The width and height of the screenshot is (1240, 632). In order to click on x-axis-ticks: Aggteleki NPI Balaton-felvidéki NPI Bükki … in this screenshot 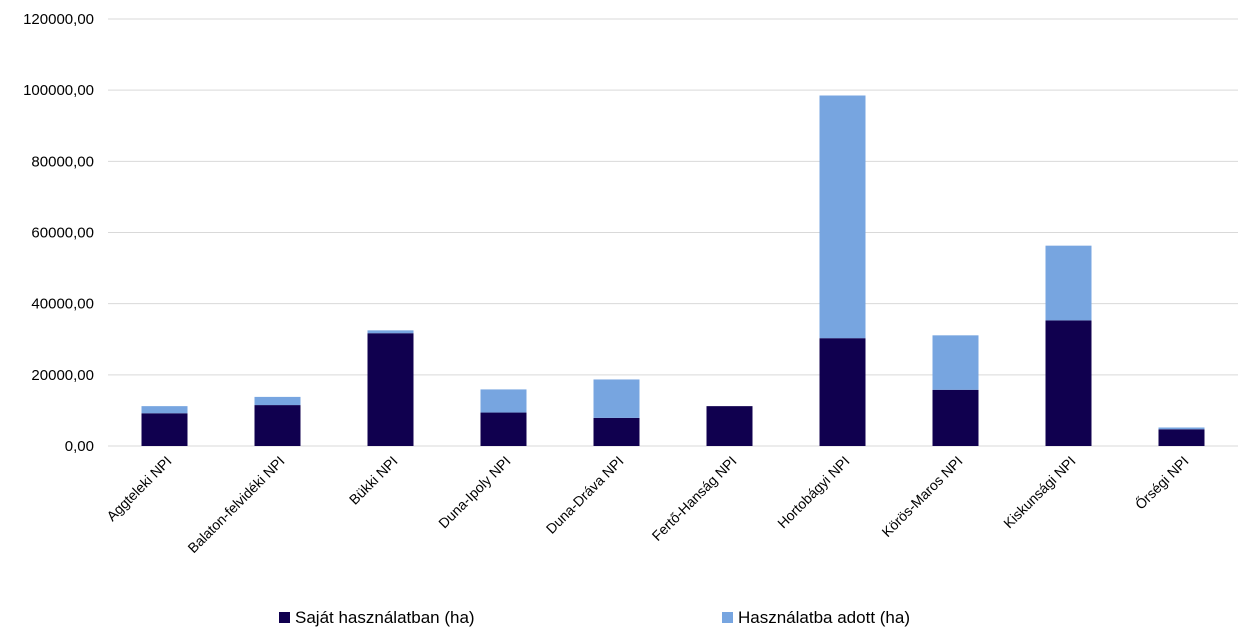, I will do `click(647, 504)`.